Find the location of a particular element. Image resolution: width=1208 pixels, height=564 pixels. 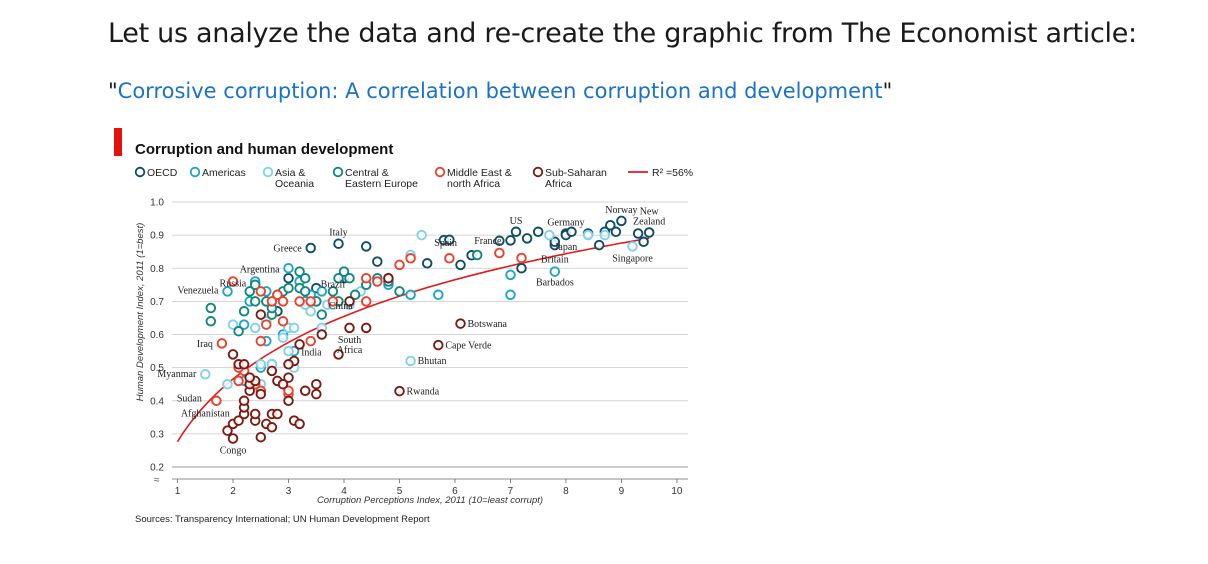

country-label: Brazil is located at coordinates (333, 284).